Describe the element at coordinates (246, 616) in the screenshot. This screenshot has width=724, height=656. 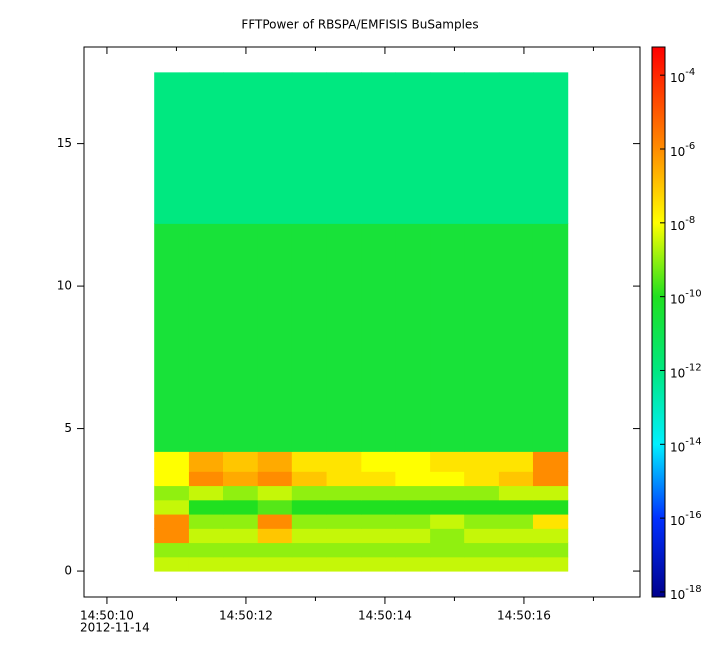
I see `x-tick-label: 14:50:12` at that location.